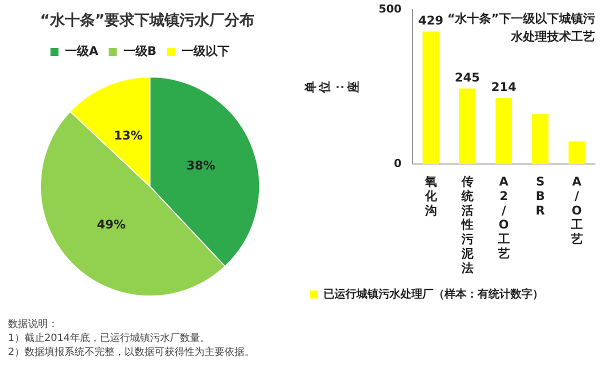 Image resolution: width=605 pixels, height=383 pixels. I want to click on data-label: 429, so click(431, 21).